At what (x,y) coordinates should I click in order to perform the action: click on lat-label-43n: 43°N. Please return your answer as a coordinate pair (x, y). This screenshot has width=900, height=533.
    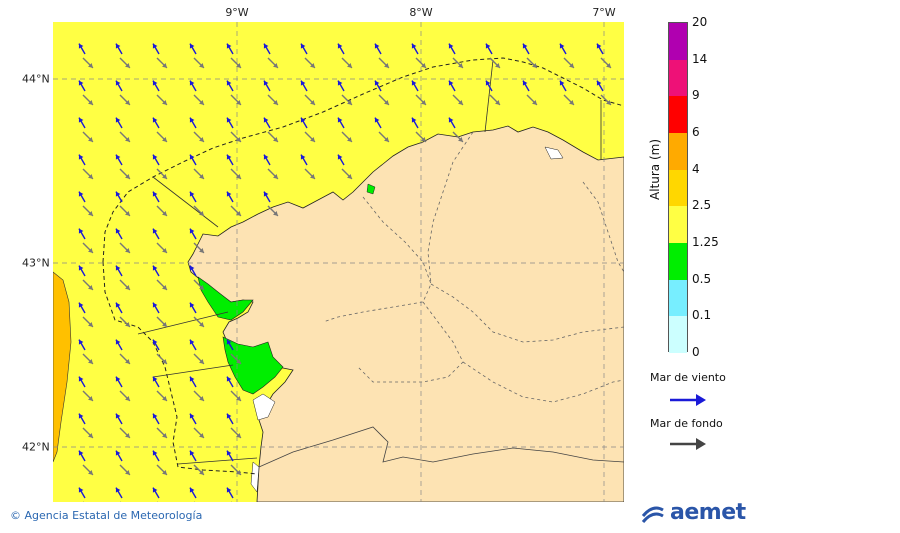
    Looking at the image, I should click on (36, 263).